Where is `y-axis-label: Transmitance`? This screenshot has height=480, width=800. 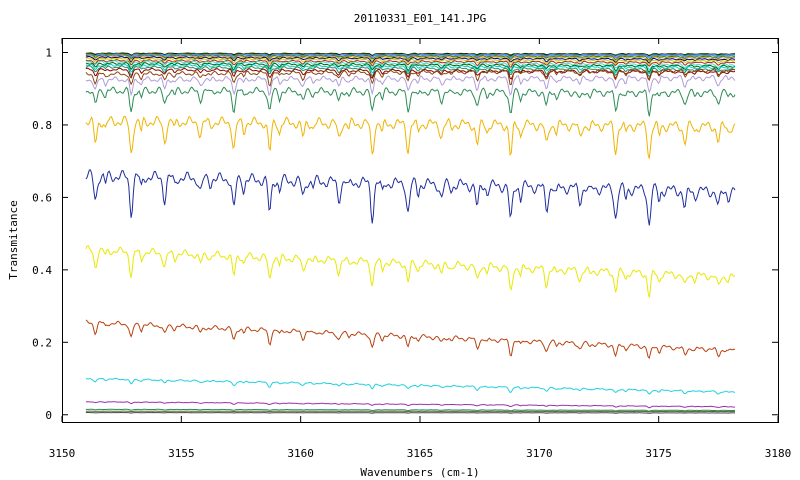 y-axis-label: Transmitance is located at coordinates (13, 239).